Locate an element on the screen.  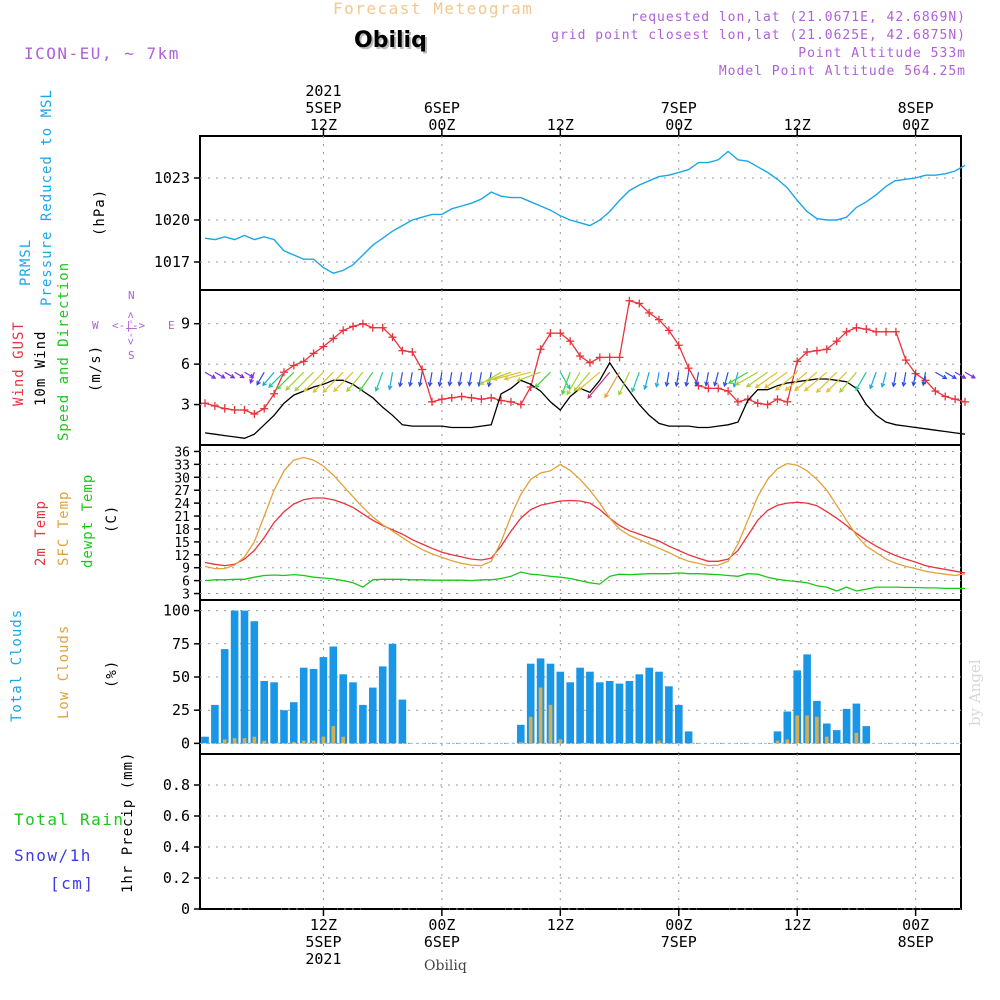
precip-axis-label: 1hr Precip (mm) is located at coordinates (128, 822).